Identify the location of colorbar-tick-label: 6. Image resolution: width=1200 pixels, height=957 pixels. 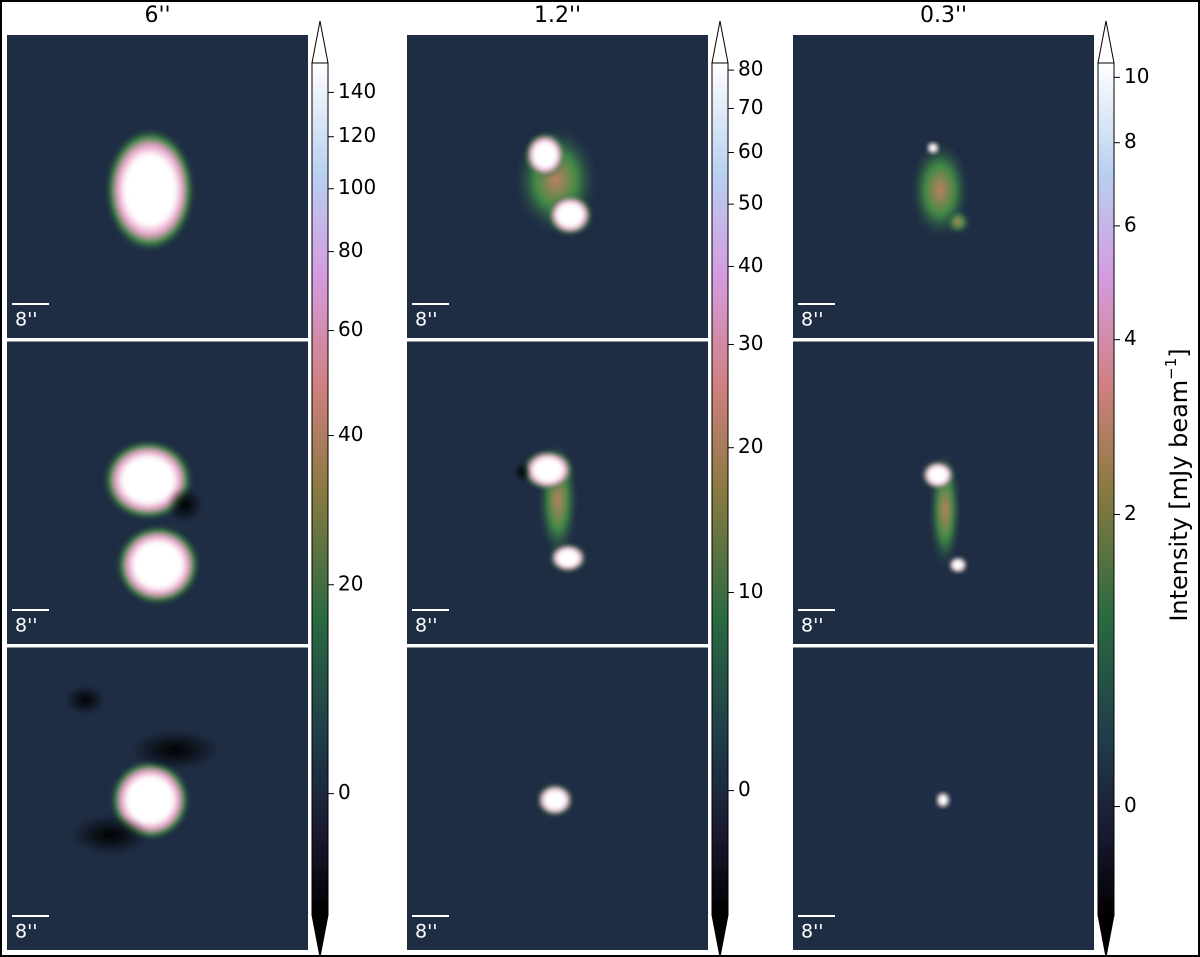
(1130, 224).